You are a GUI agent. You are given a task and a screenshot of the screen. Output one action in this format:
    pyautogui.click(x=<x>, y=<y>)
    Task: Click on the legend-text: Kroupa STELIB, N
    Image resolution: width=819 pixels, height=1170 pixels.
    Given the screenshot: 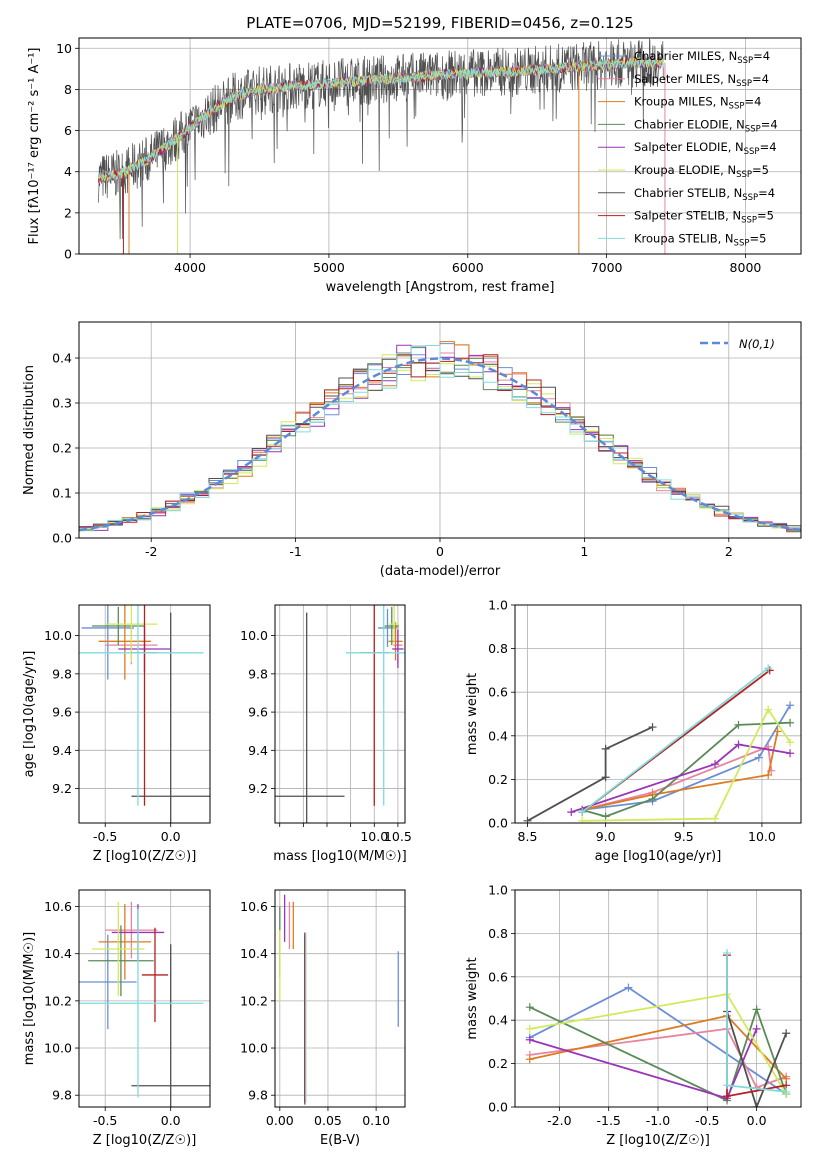 What is the action you would take?
    pyautogui.click(x=684, y=238)
    